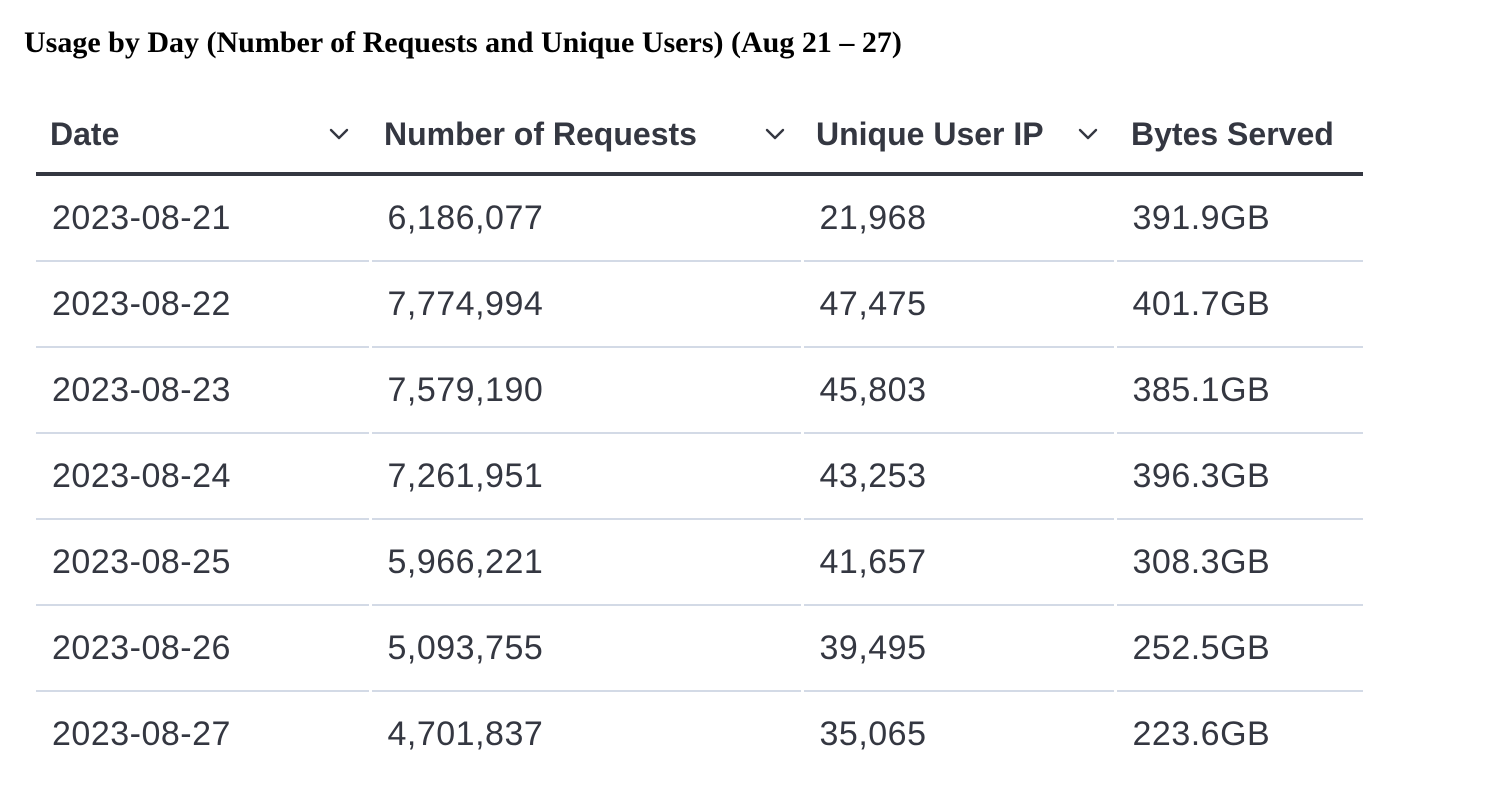 The height and width of the screenshot is (793, 1507). What do you see at coordinates (203, 476) in the screenshot?
I see `cell-date: 2023-08-24` at bounding box center [203, 476].